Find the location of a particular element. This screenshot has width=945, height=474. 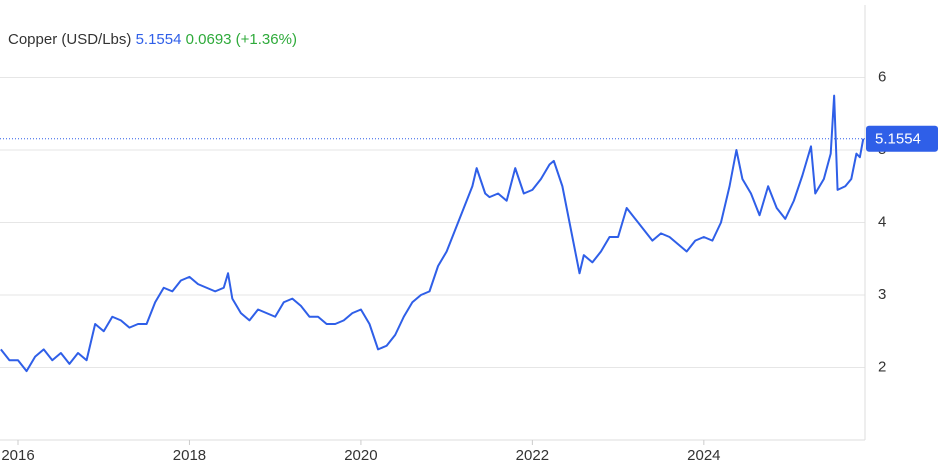

x-tick-label: 2016 is located at coordinates (17, 455).